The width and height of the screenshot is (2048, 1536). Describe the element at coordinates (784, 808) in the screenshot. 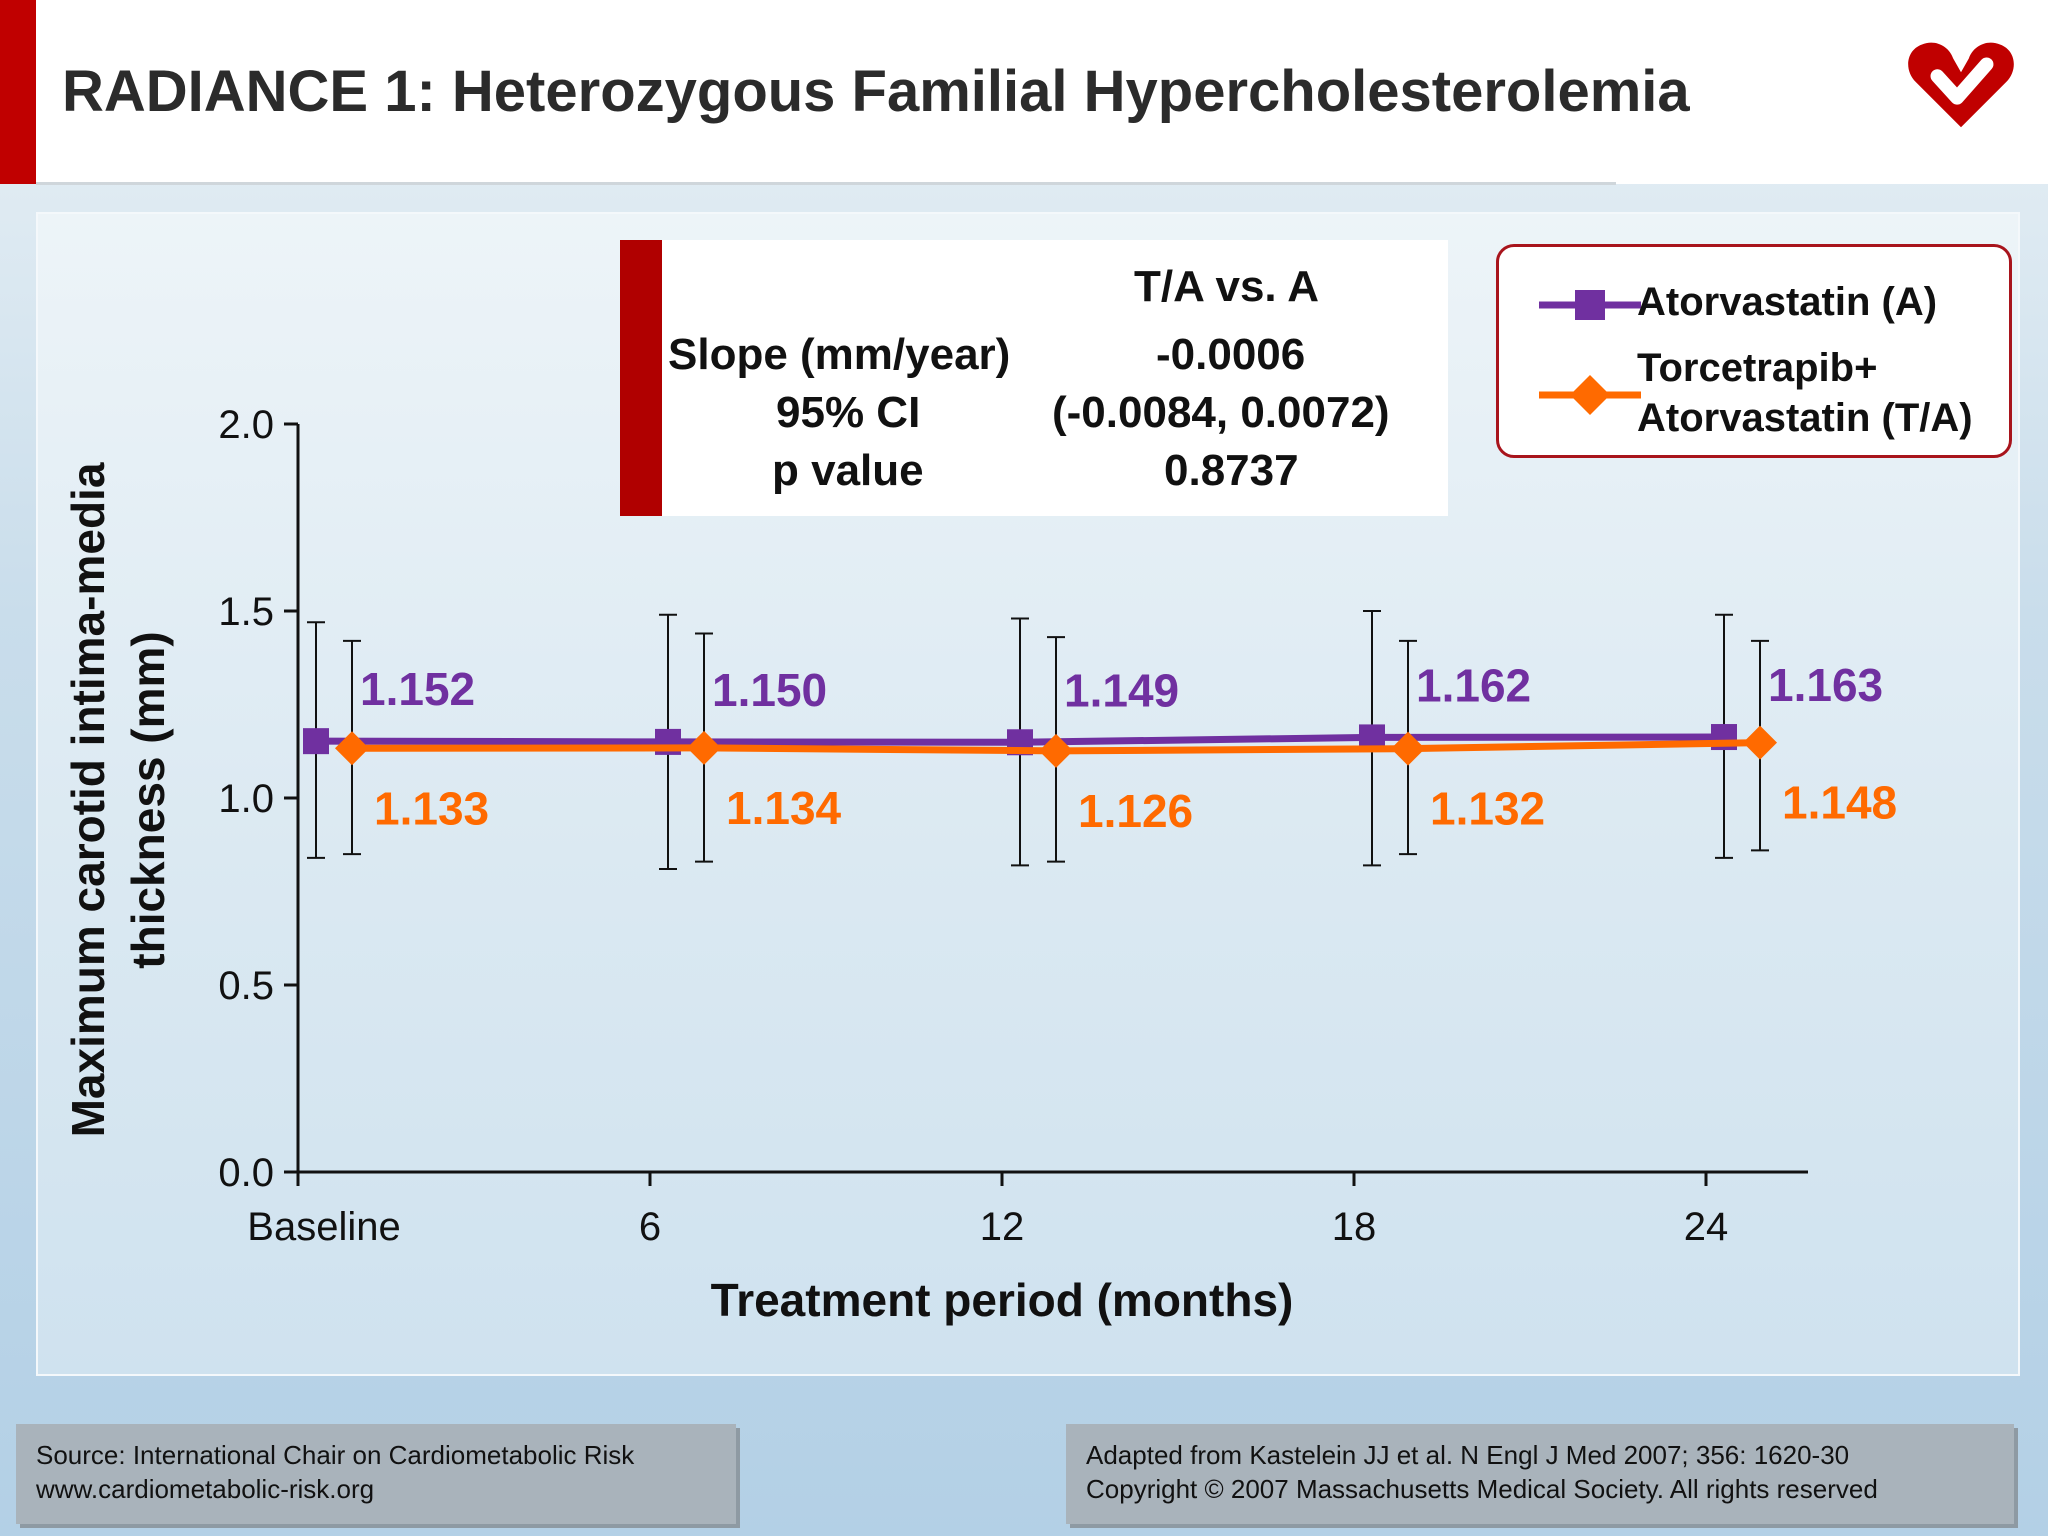

I see `data-label-combo: 1.134` at that location.